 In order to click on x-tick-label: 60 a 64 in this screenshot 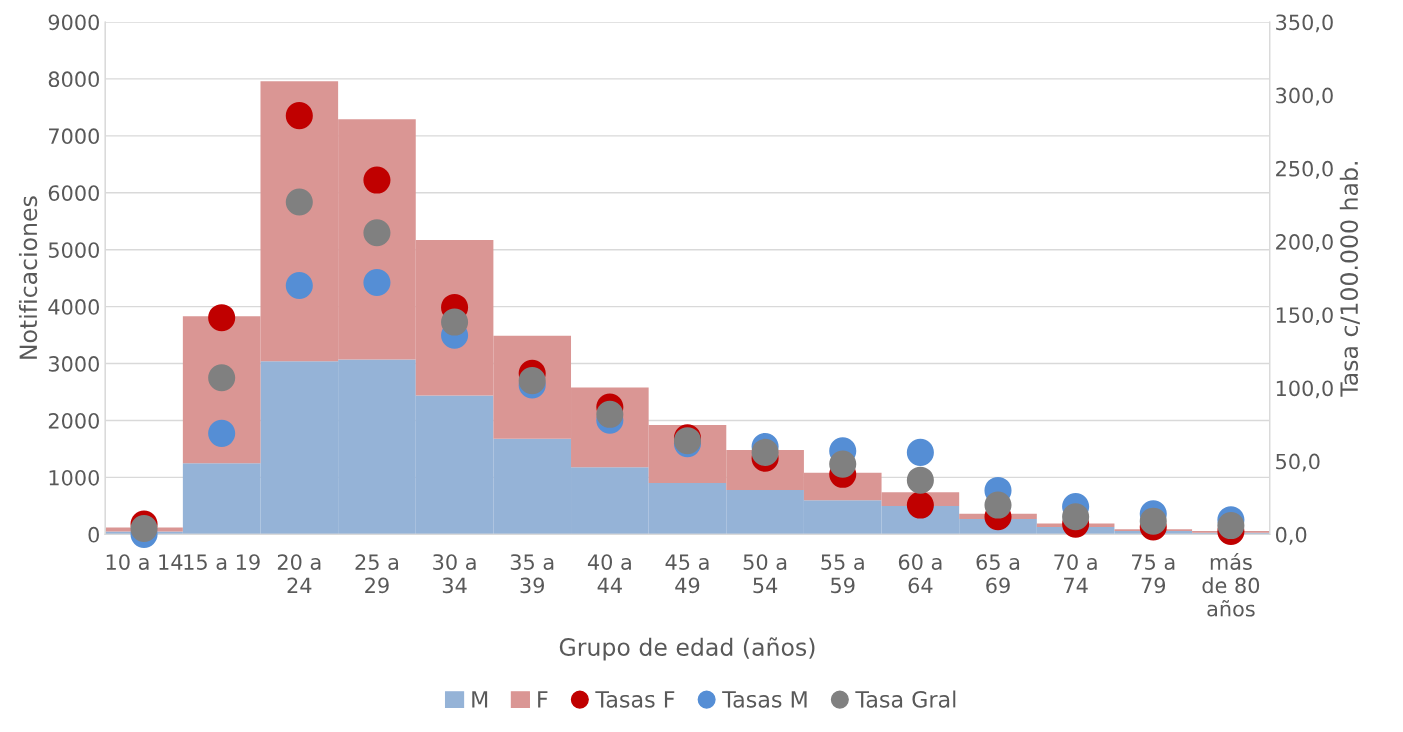, I will do `click(920, 574)`.